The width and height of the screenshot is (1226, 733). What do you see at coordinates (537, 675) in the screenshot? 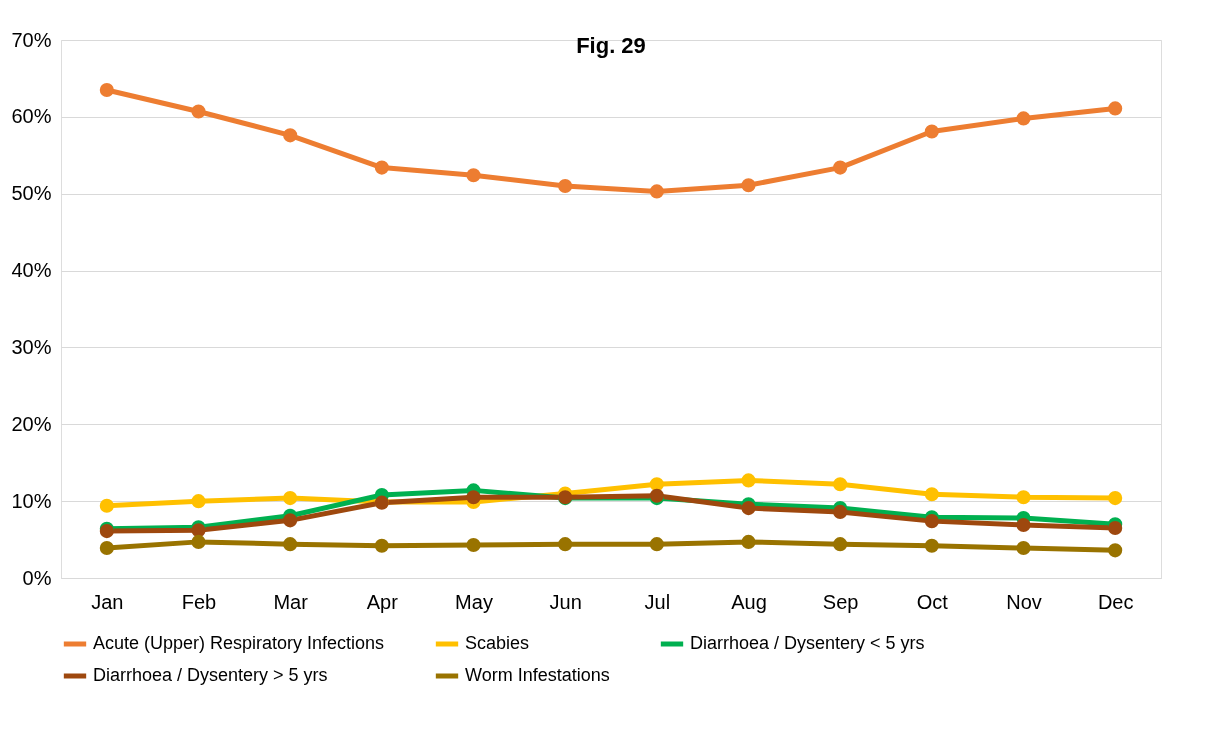
I see `legend-label: Worm Infestations` at bounding box center [537, 675].